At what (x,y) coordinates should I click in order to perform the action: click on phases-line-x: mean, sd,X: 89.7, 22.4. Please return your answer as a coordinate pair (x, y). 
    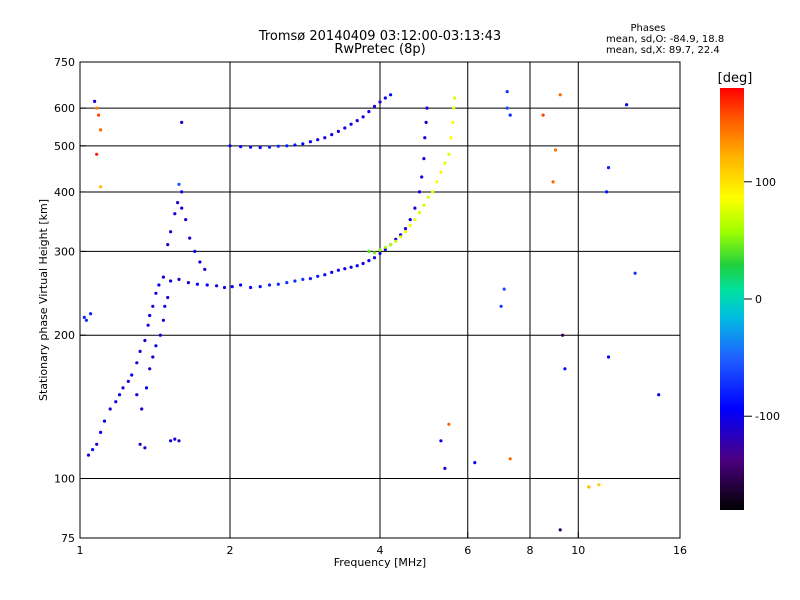
    Looking at the image, I should click on (663, 50).